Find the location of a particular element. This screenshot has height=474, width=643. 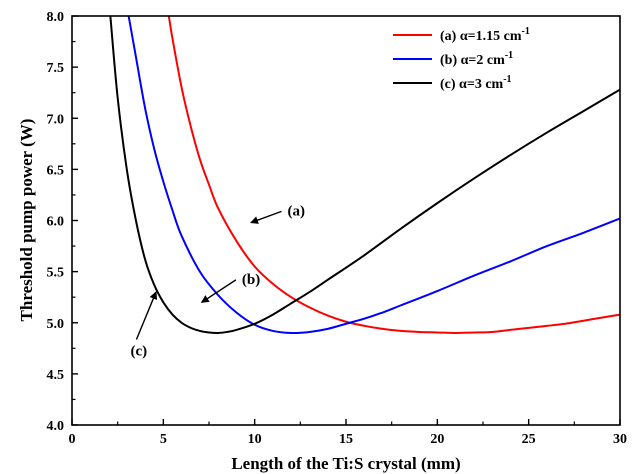

x-tick-label: 10 is located at coordinates (255, 439).